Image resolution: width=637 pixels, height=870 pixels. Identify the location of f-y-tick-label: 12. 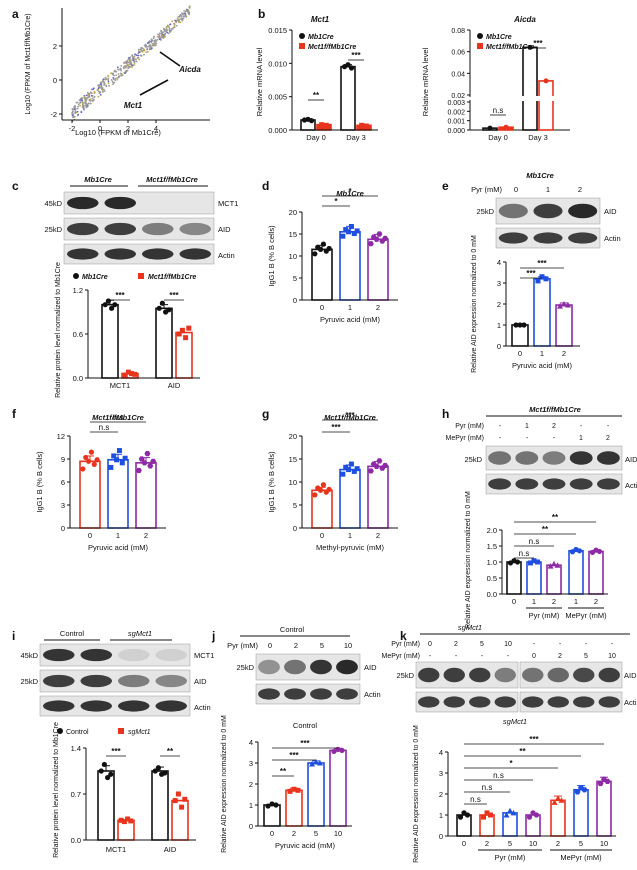
(61, 436).